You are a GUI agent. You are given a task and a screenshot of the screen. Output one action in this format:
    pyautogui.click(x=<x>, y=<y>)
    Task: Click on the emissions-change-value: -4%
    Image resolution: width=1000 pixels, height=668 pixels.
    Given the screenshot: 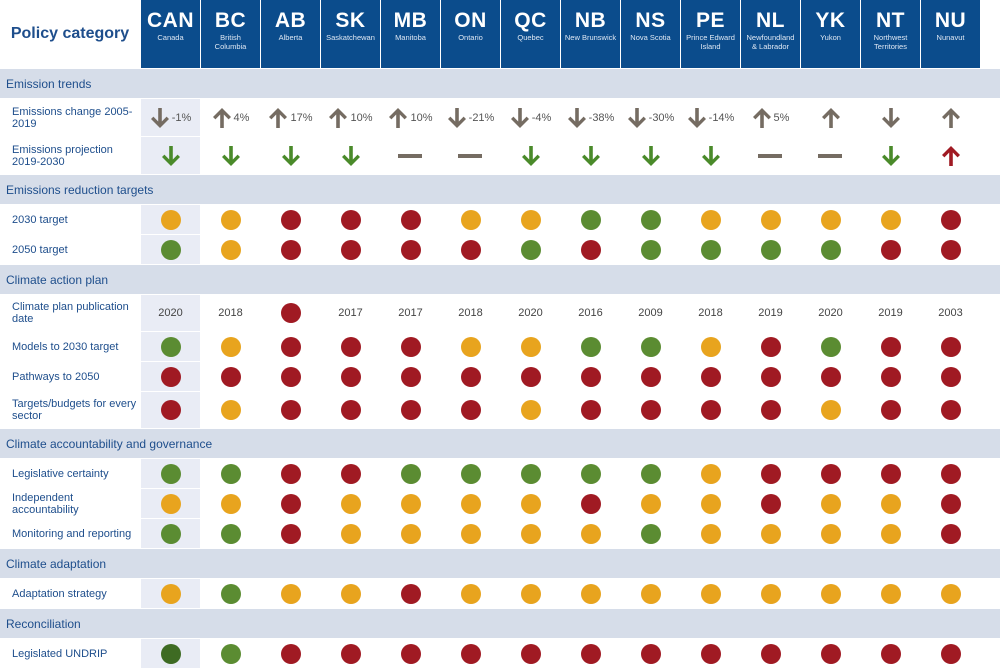 What is the action you would take?
    pyautogui.click(x=541, y=117)
    